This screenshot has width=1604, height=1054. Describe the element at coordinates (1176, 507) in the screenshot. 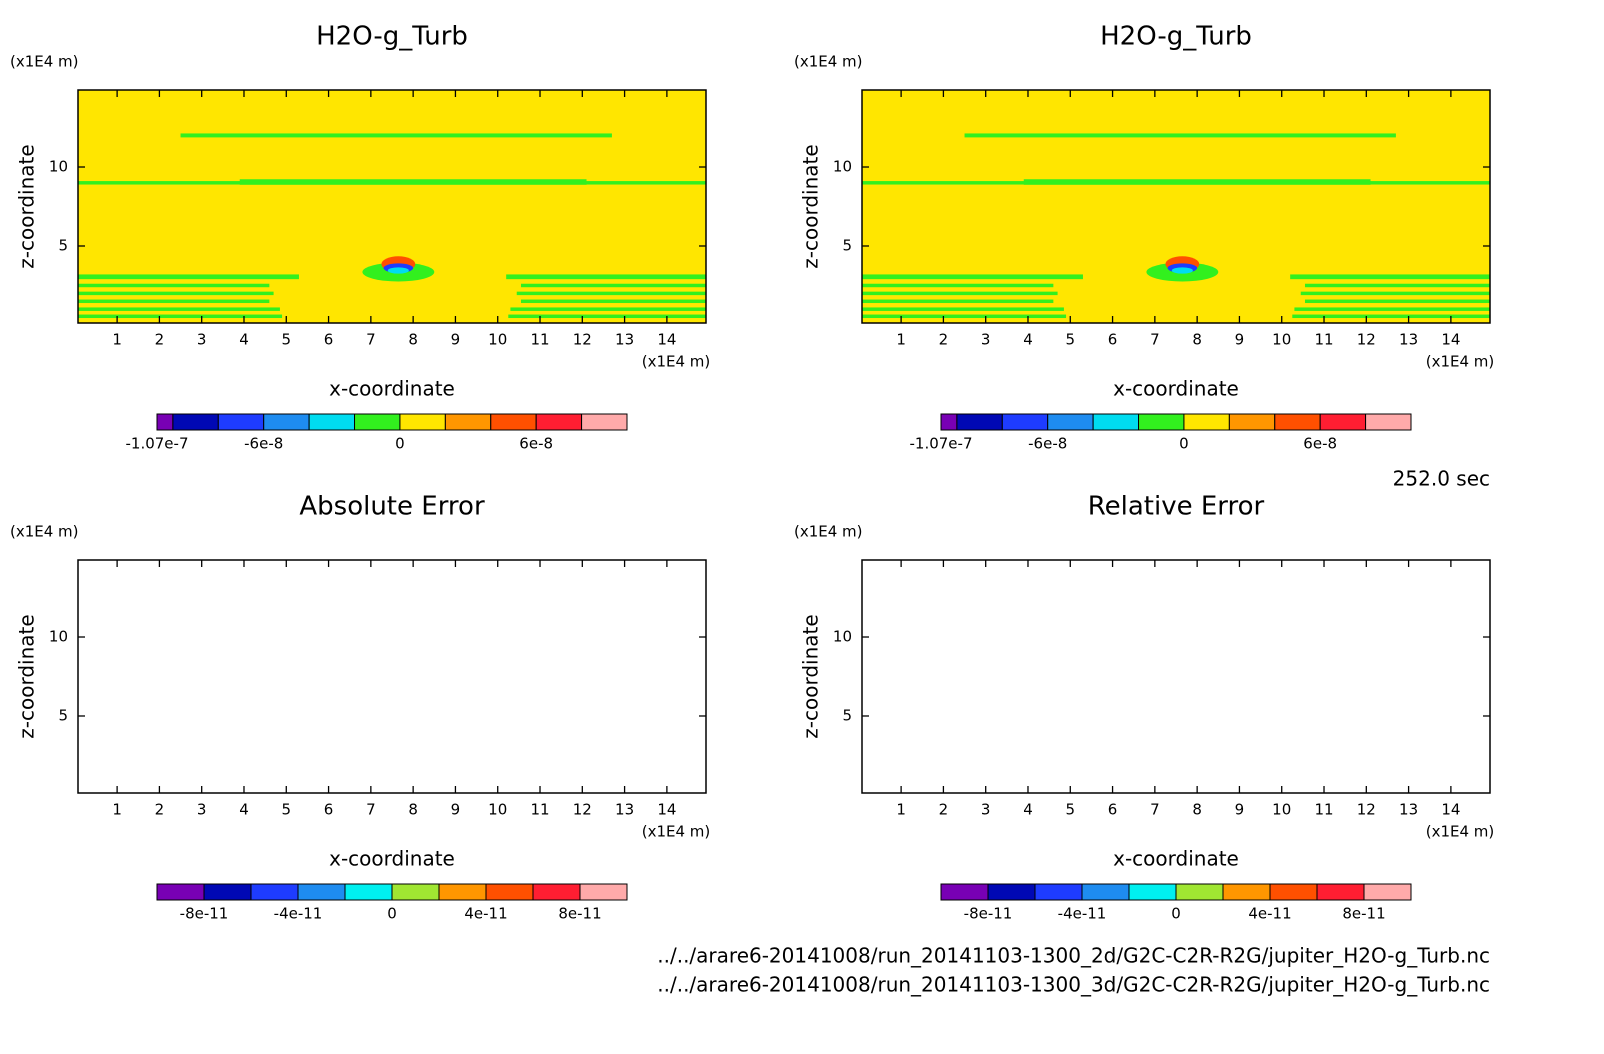

I see `chart-title: Relative Error` at that location.